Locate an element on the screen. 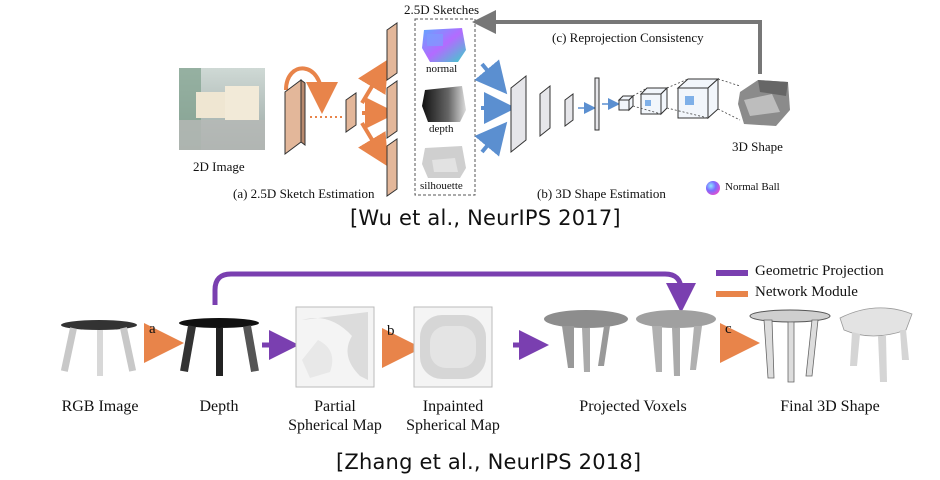 The image size is (940, 480). input-photo is located at coordinates (222, 109).